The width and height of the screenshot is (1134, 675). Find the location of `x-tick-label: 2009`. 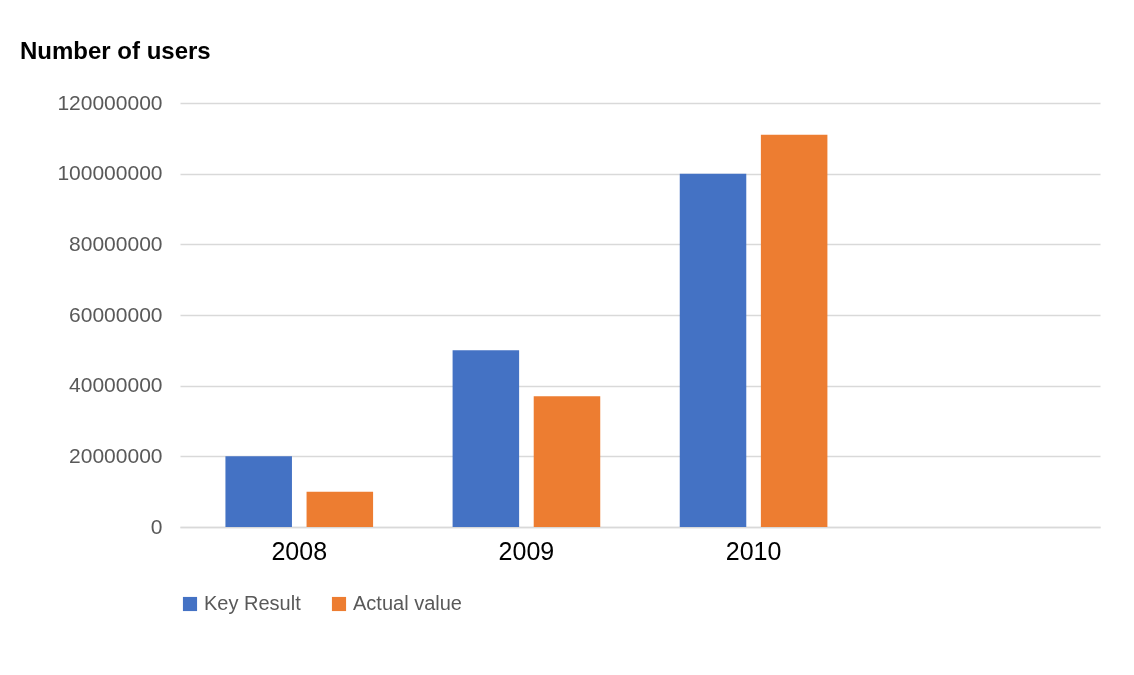

x-tick-label: 2009 is located at coordinates (526, 550).